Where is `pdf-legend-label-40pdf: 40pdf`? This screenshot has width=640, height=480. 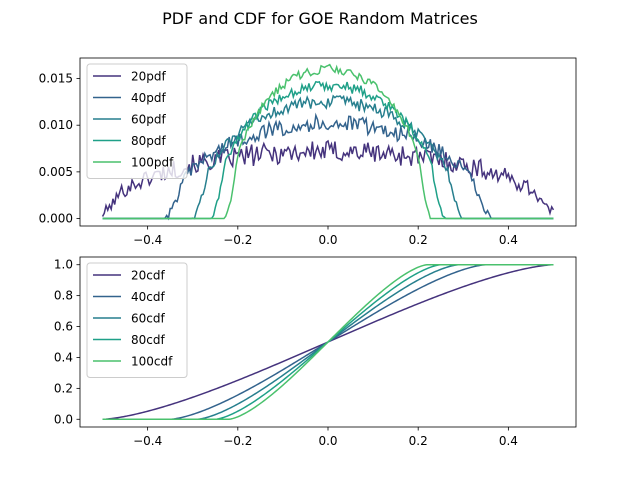 pdf-legend-label-40pdf: 40pdf is located at coordinates (149, 98).